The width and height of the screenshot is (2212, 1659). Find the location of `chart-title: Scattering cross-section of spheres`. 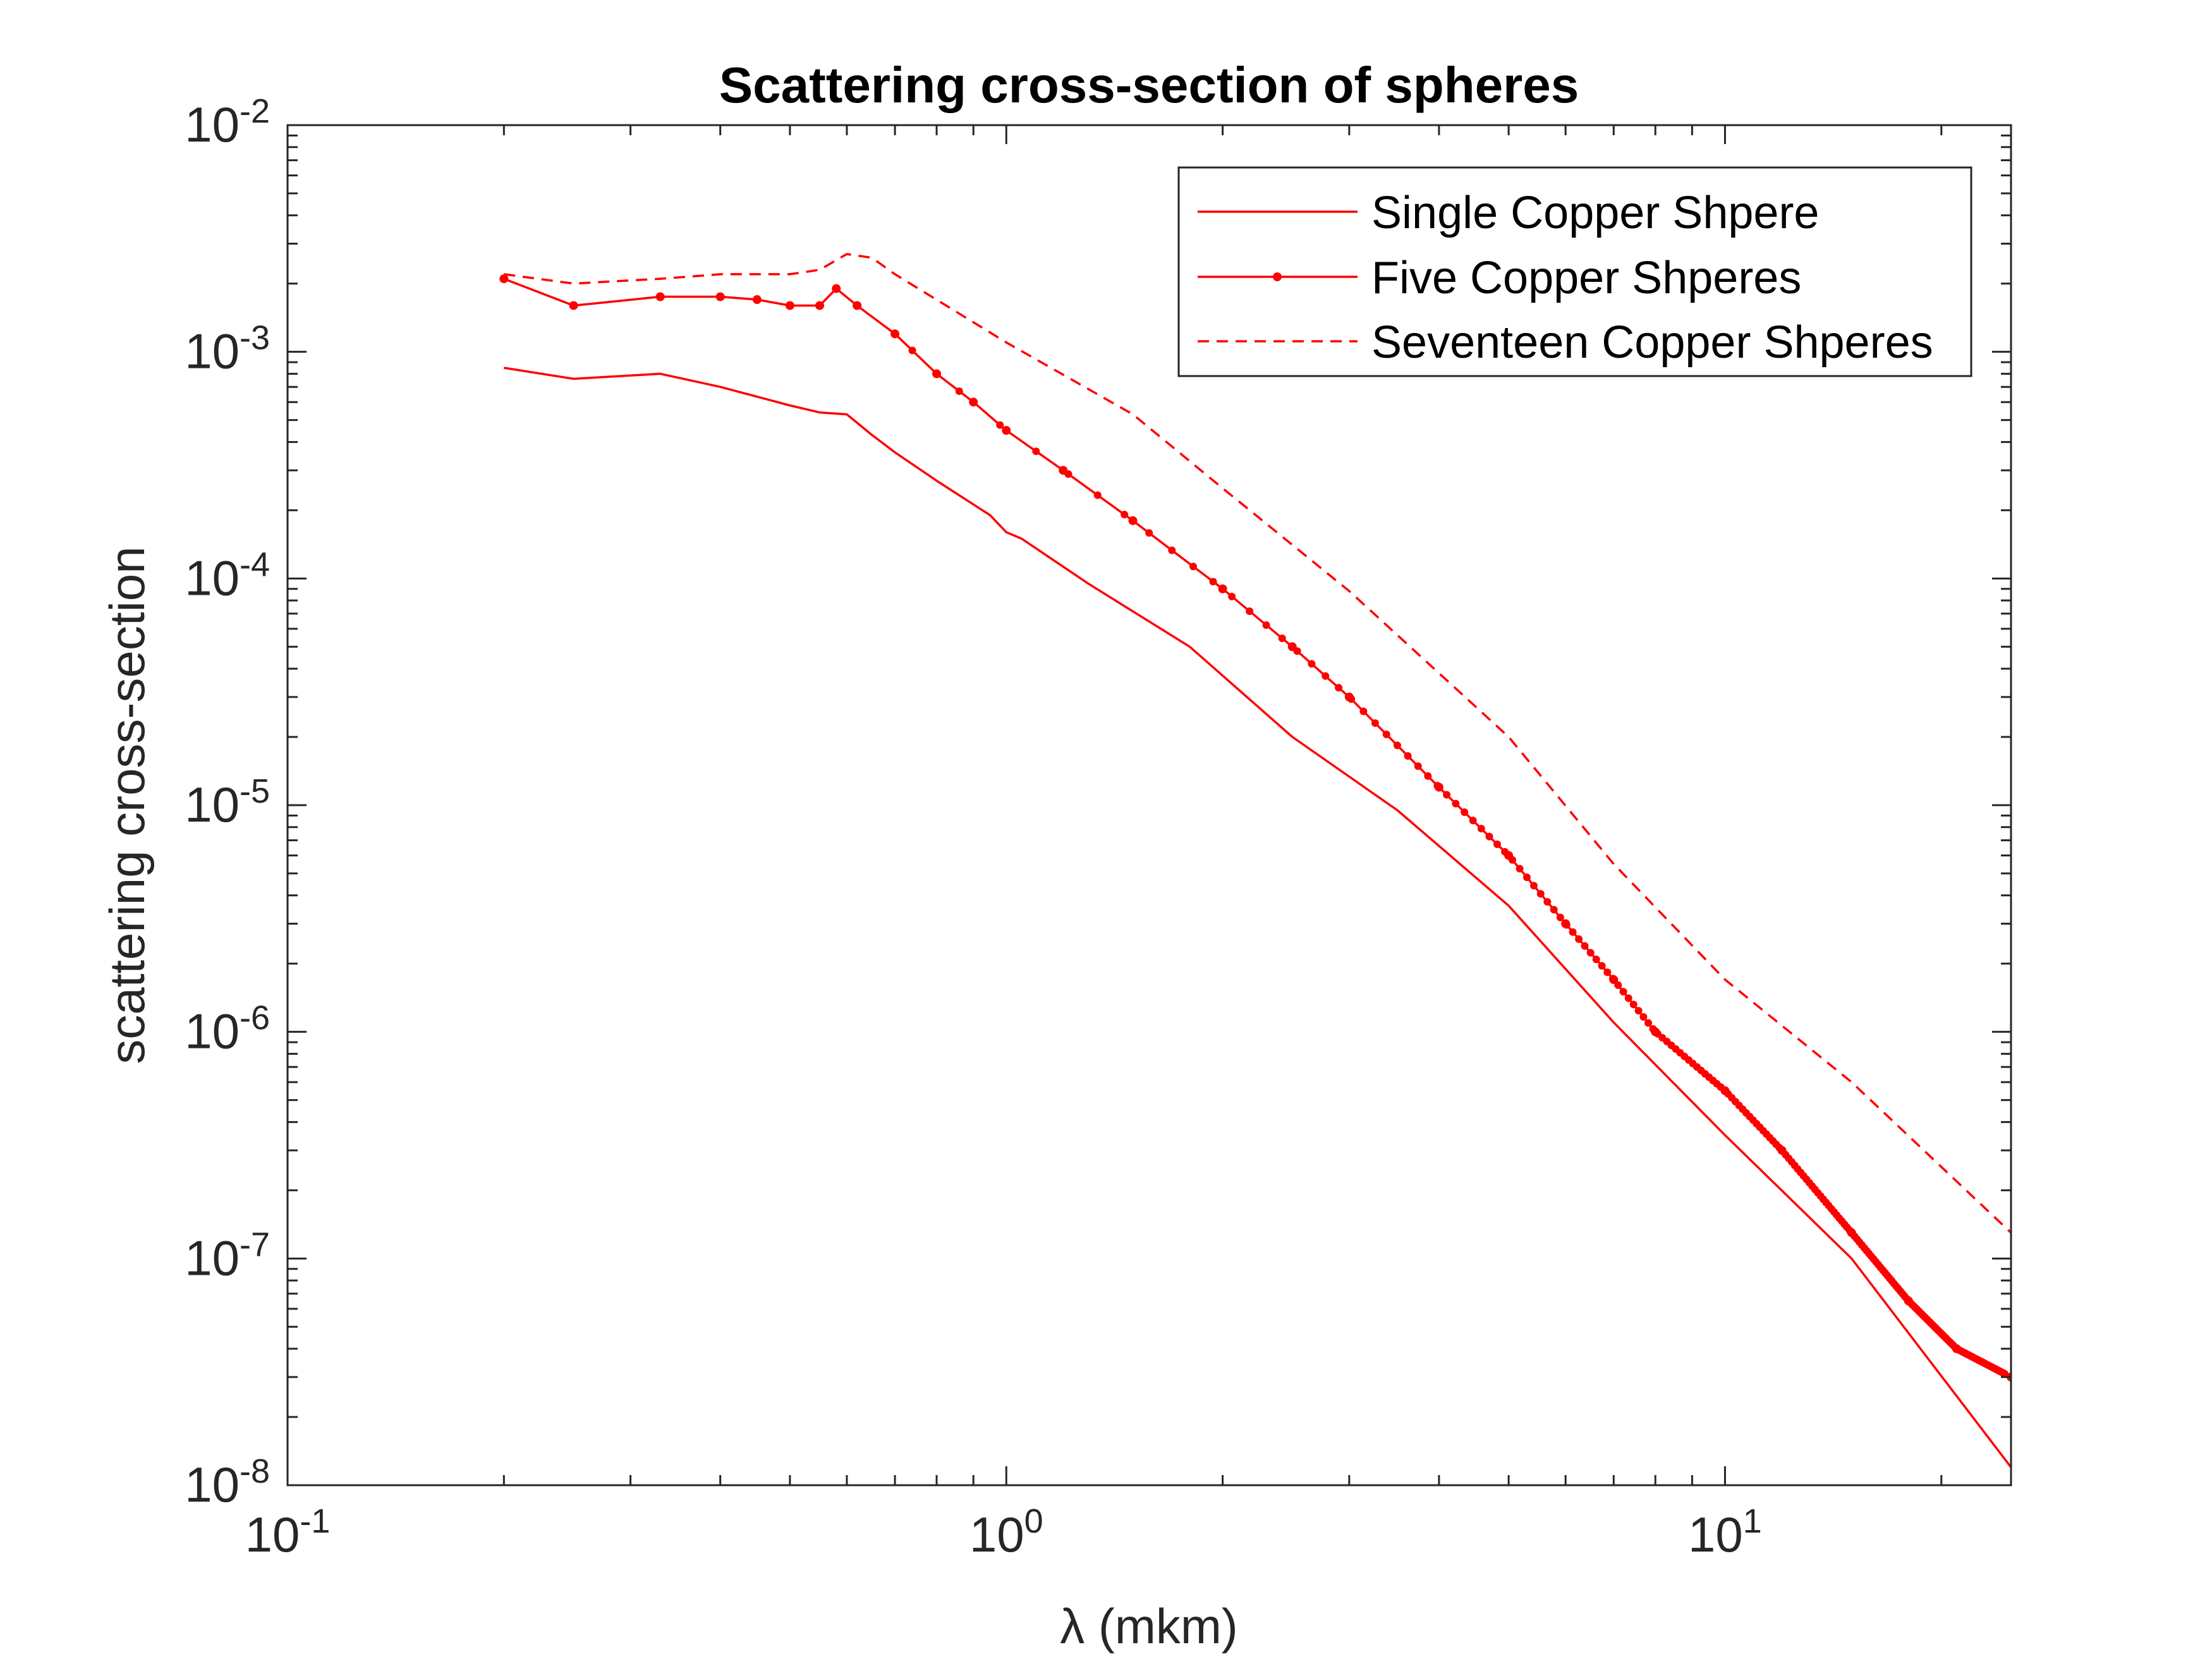

chart-title: Scattering cross-section of spheres is located at coordinates (1149, 85).